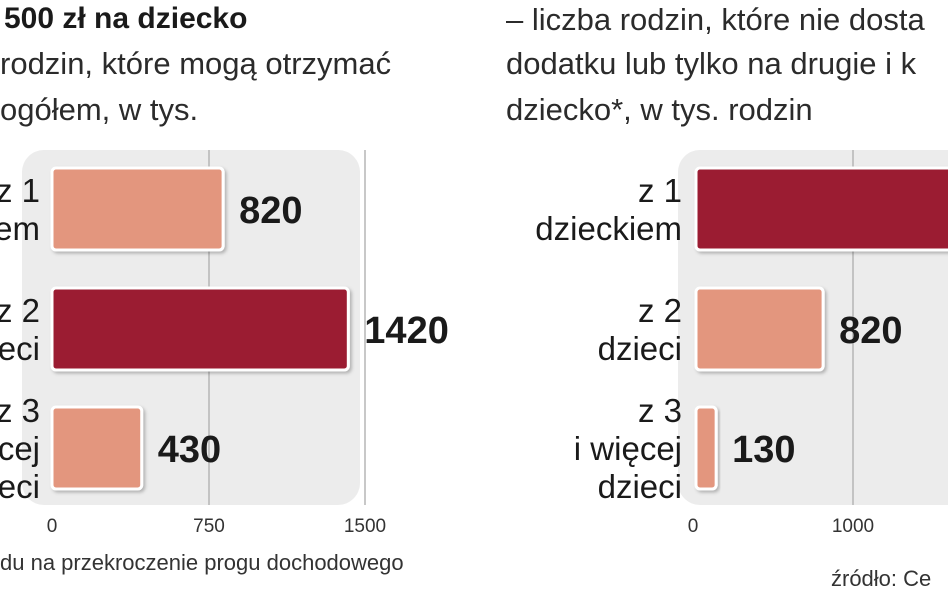  What do you see at coordinates (20, 486) in the screenshot?
I see `chart-0-category-label-2-2: zieci` at bounding box center [20, 486].